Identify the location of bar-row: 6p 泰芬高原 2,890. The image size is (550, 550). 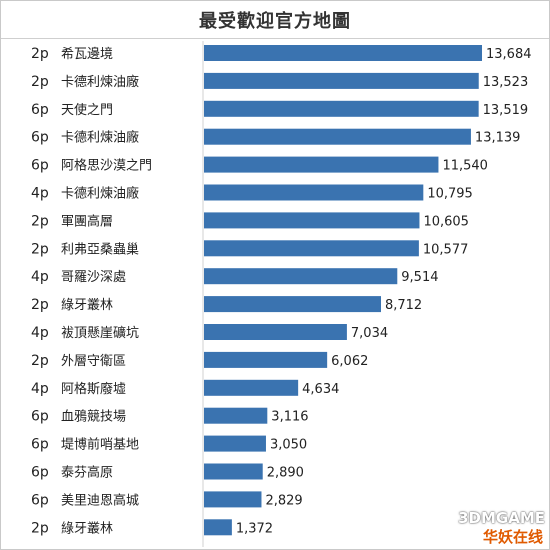
(167, 472).